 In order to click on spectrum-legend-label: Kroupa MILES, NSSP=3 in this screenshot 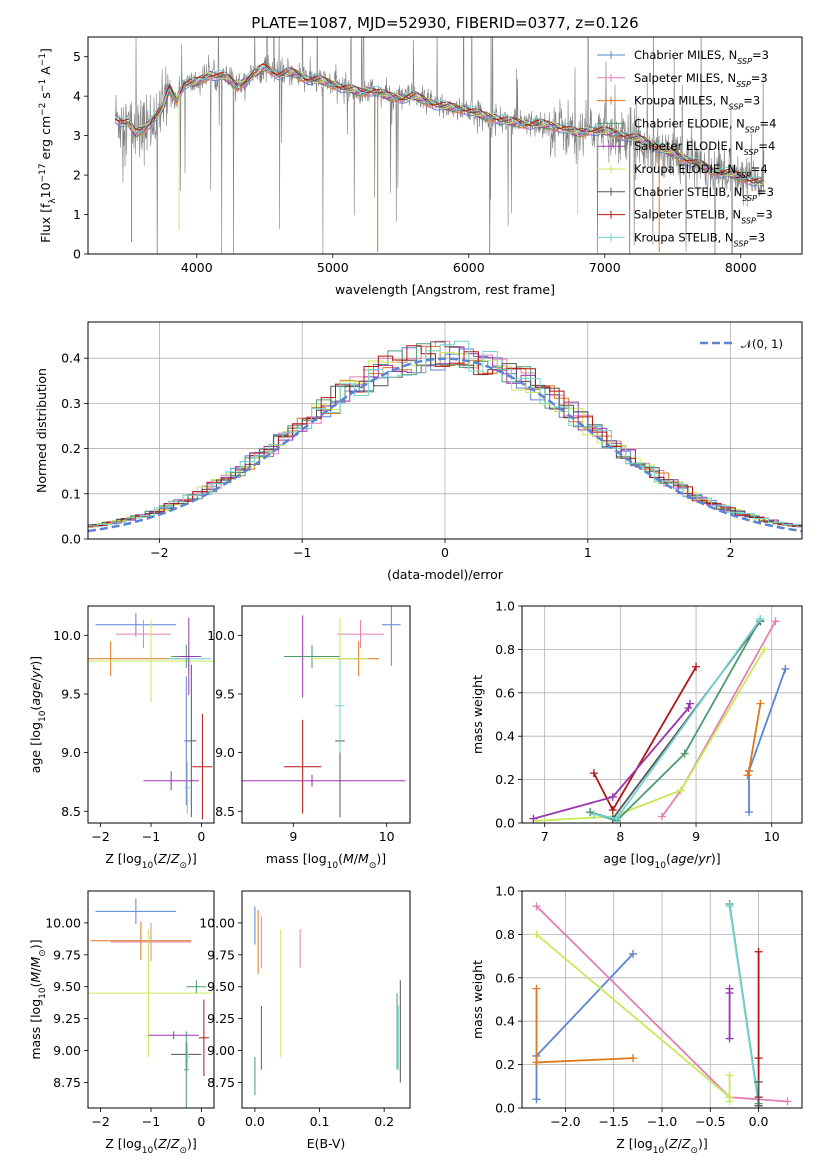, I will do `click(697, 103)`.